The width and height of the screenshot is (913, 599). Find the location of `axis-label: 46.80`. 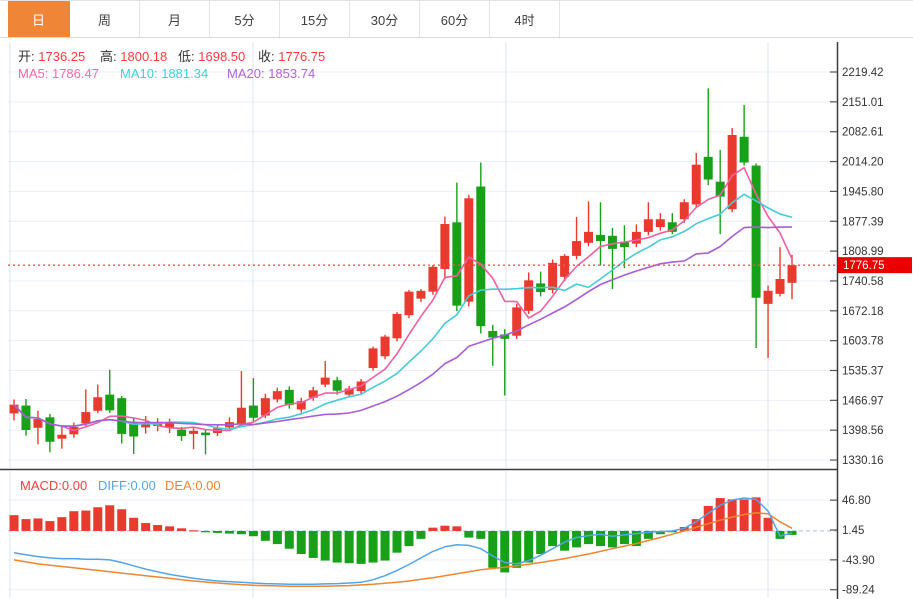

axis-label: 46.80 is located at coordinates (856, 501).